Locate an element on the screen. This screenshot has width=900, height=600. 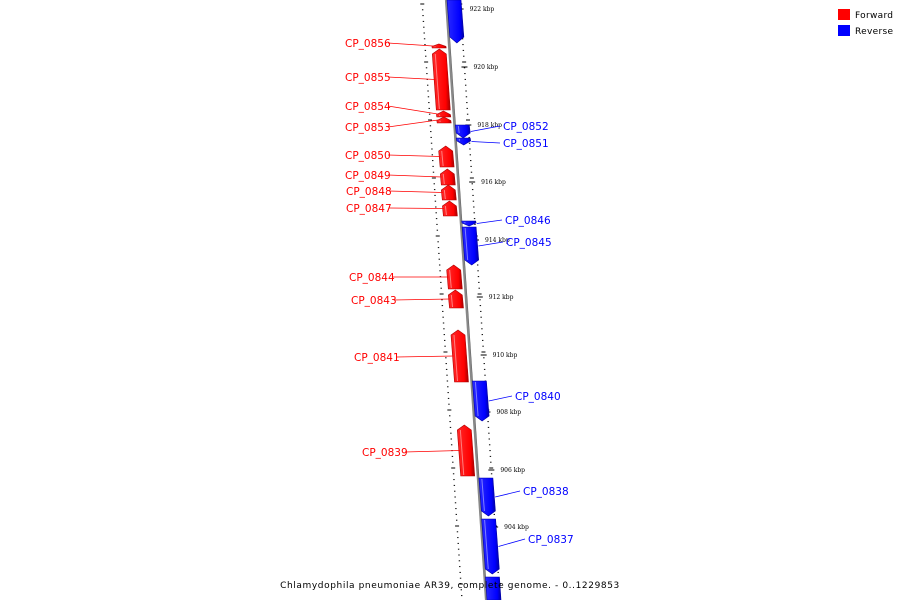
gene-label-CP_0850: CP_0850 is located at coordinates (368, 156).